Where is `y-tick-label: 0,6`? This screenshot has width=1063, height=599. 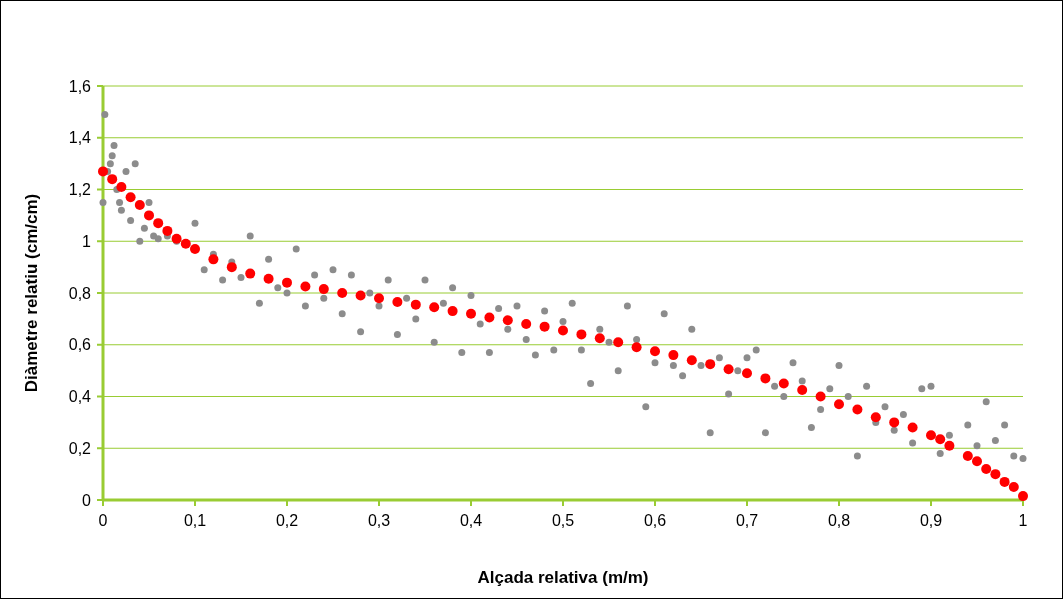
y-tick-label: 0,6 is located at coordinates (80, 345).